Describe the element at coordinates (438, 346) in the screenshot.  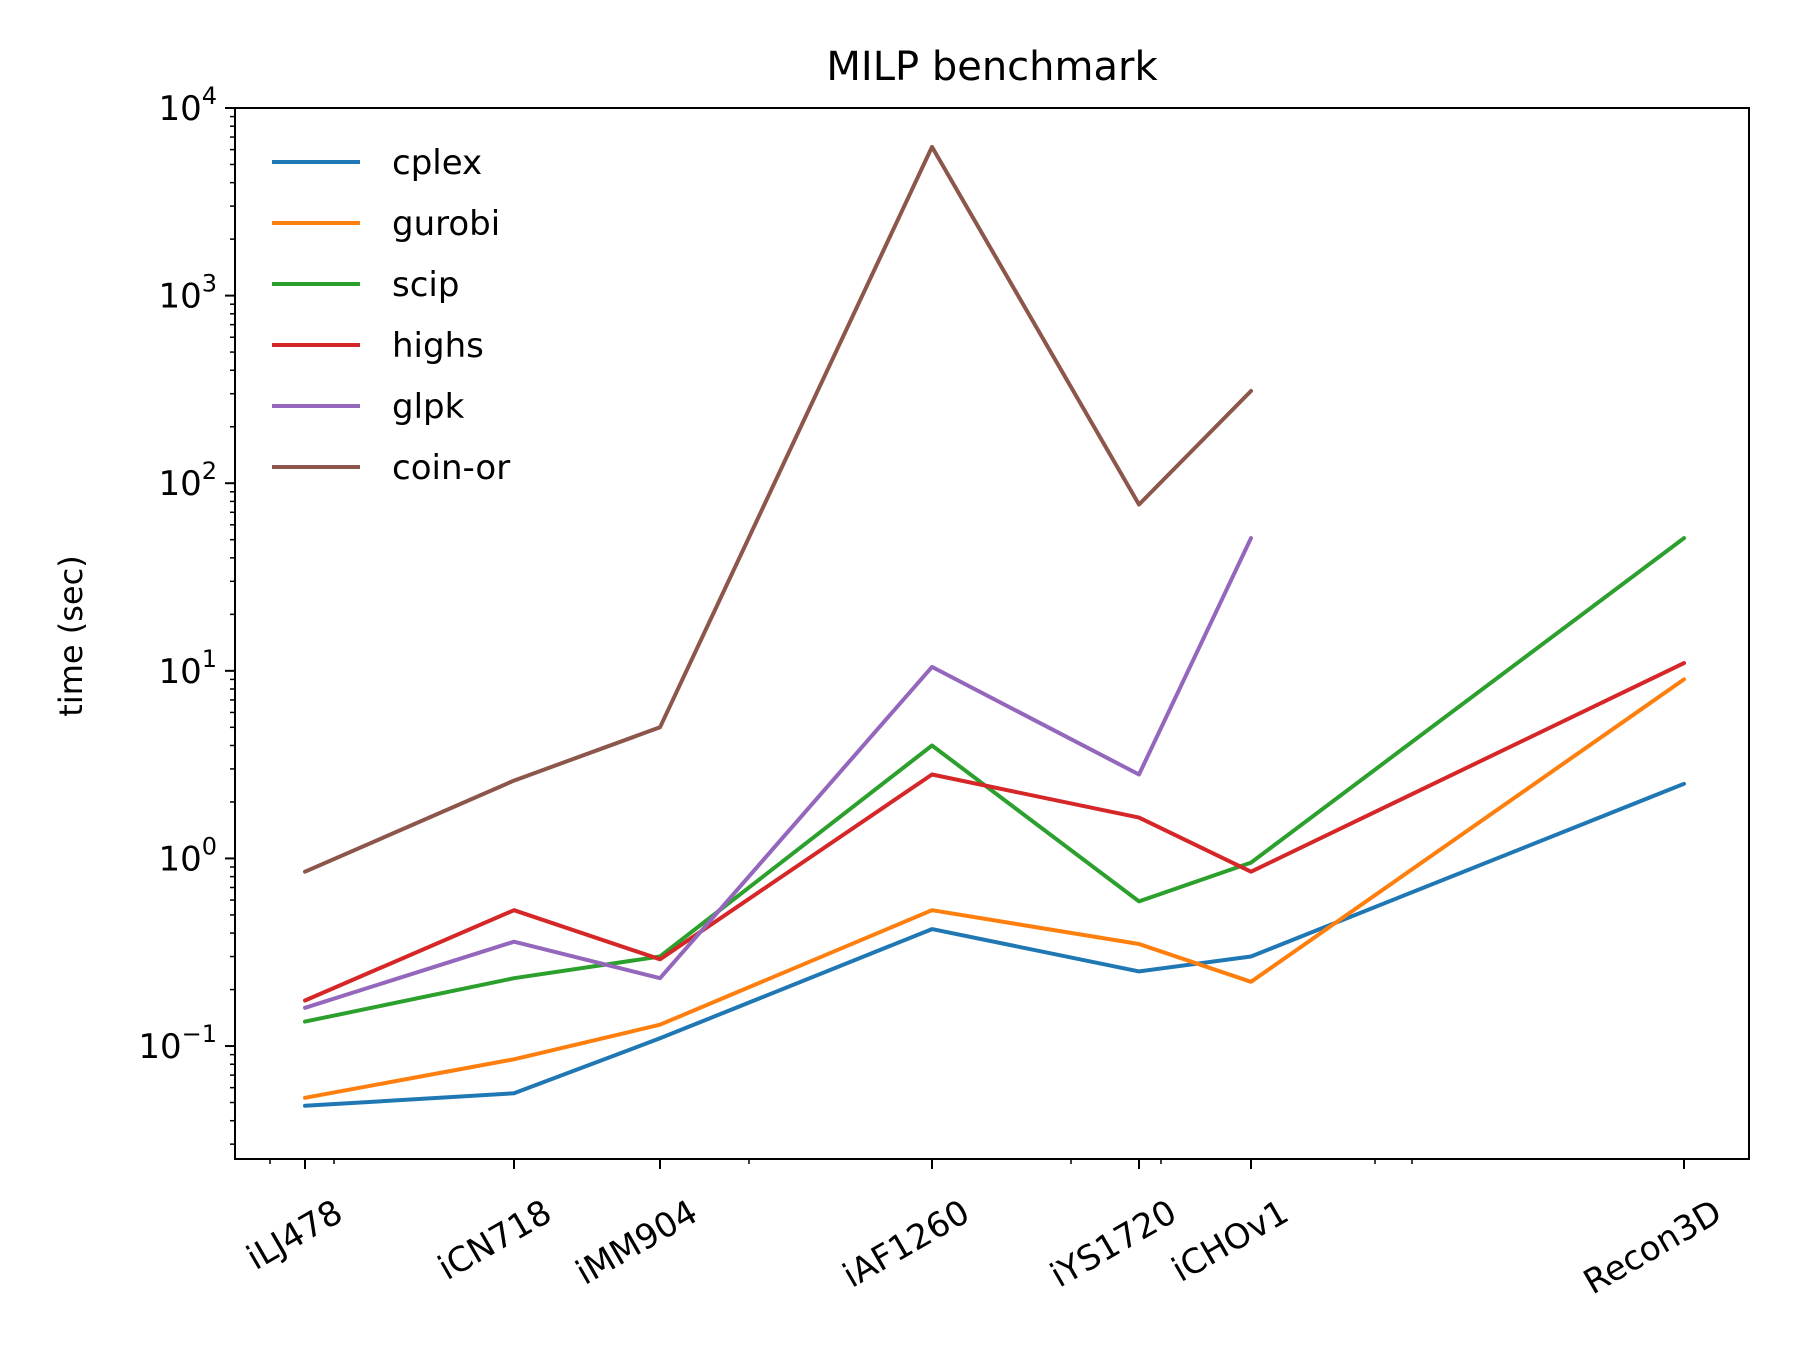
I see `legend-label-highs: highs` at that location.